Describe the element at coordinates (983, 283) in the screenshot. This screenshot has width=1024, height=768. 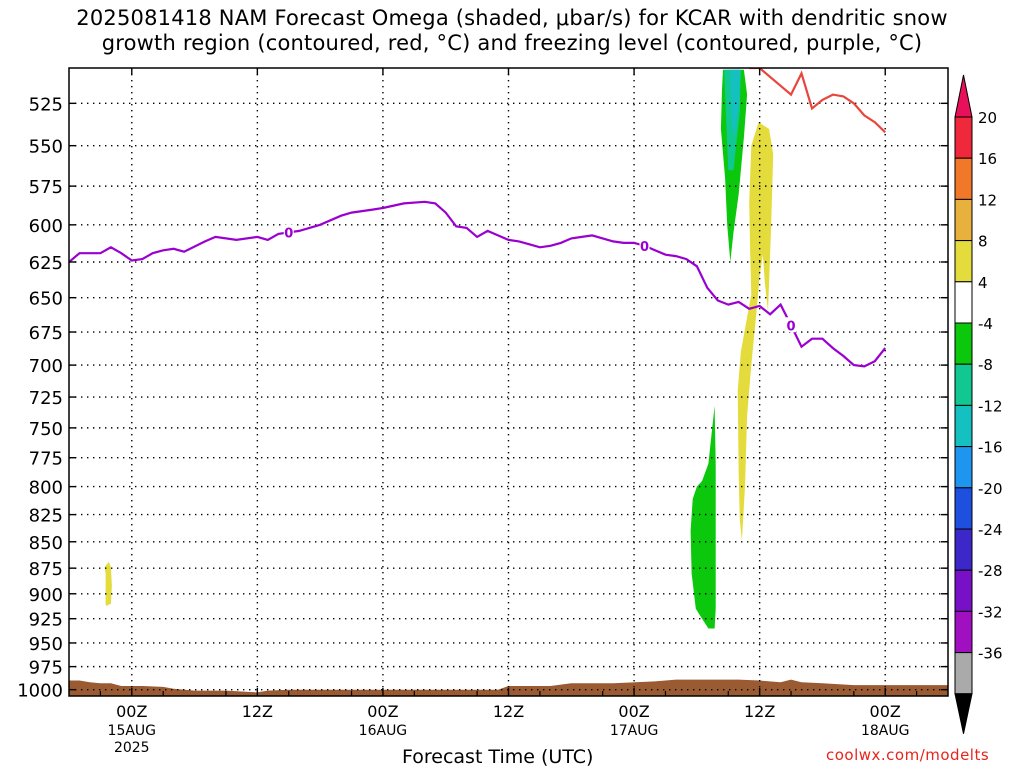
I see `colorbar-label: 4` at that location.